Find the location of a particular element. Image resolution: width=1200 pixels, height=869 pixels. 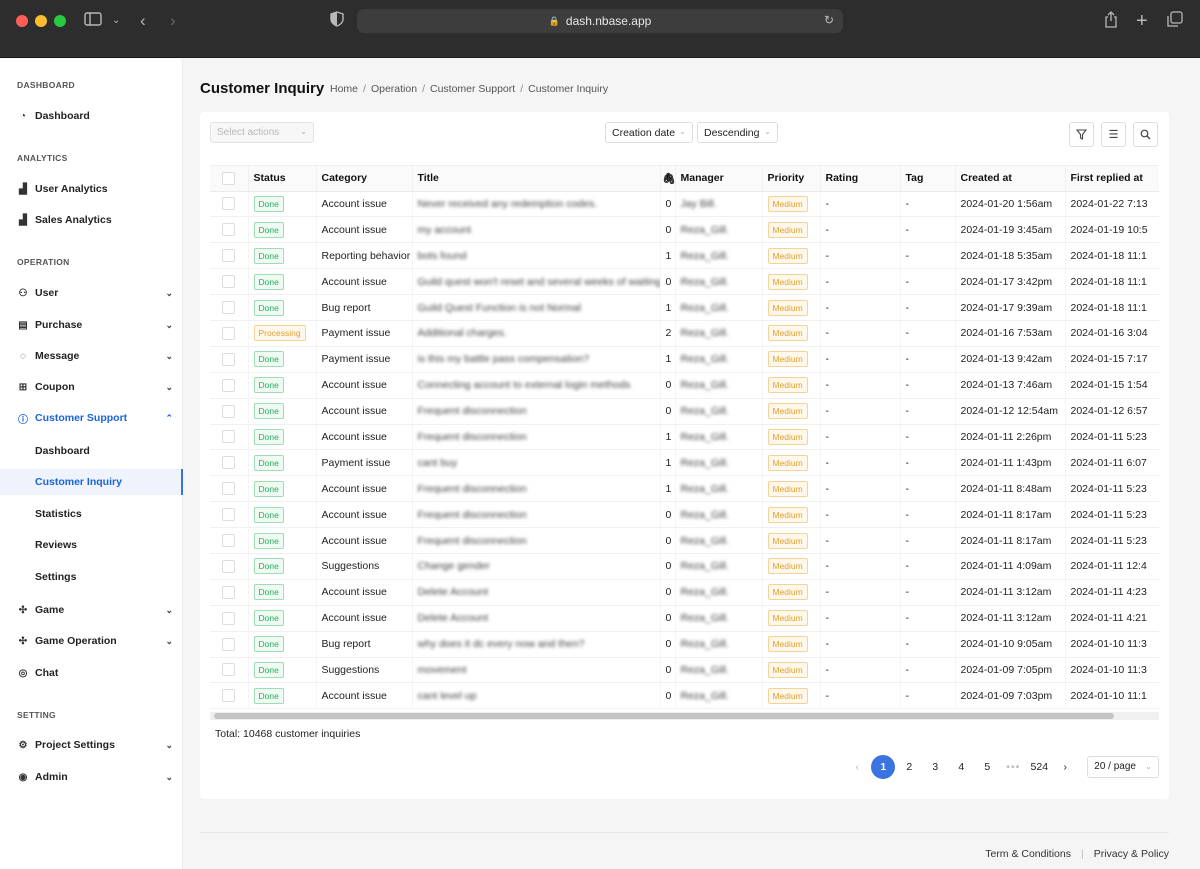

sidebar-item-coupon: ⊞ Coupon ⌄ is located at coordinates (91, 387).